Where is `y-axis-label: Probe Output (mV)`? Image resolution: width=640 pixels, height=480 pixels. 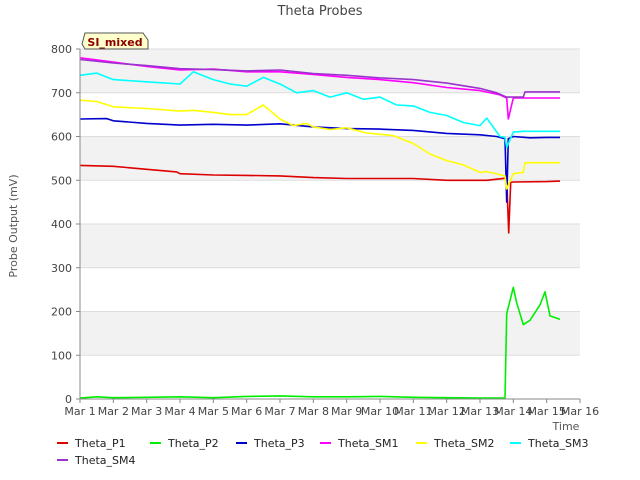 y-axis-label: Probe Output (mV) is located at coordinates (13, 225).